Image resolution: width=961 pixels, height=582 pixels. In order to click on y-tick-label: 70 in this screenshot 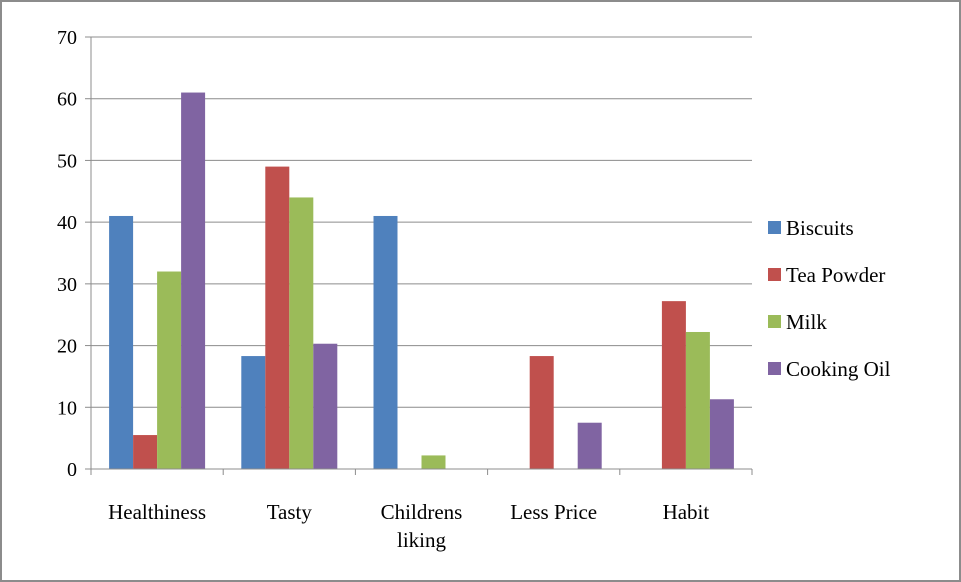, I will do `click(67, 38)`.